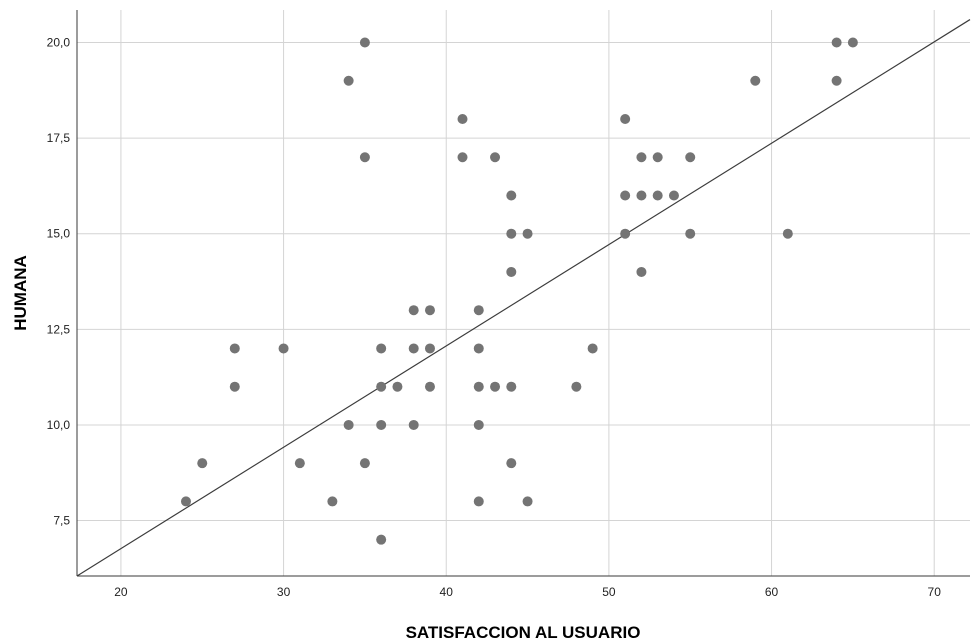 The height and width of the screenshot is (641, 971). What do you see at coordinates (609, 592) in the screenshot?
I see `x-tick-label: 50` at bounding box center [609, 592].